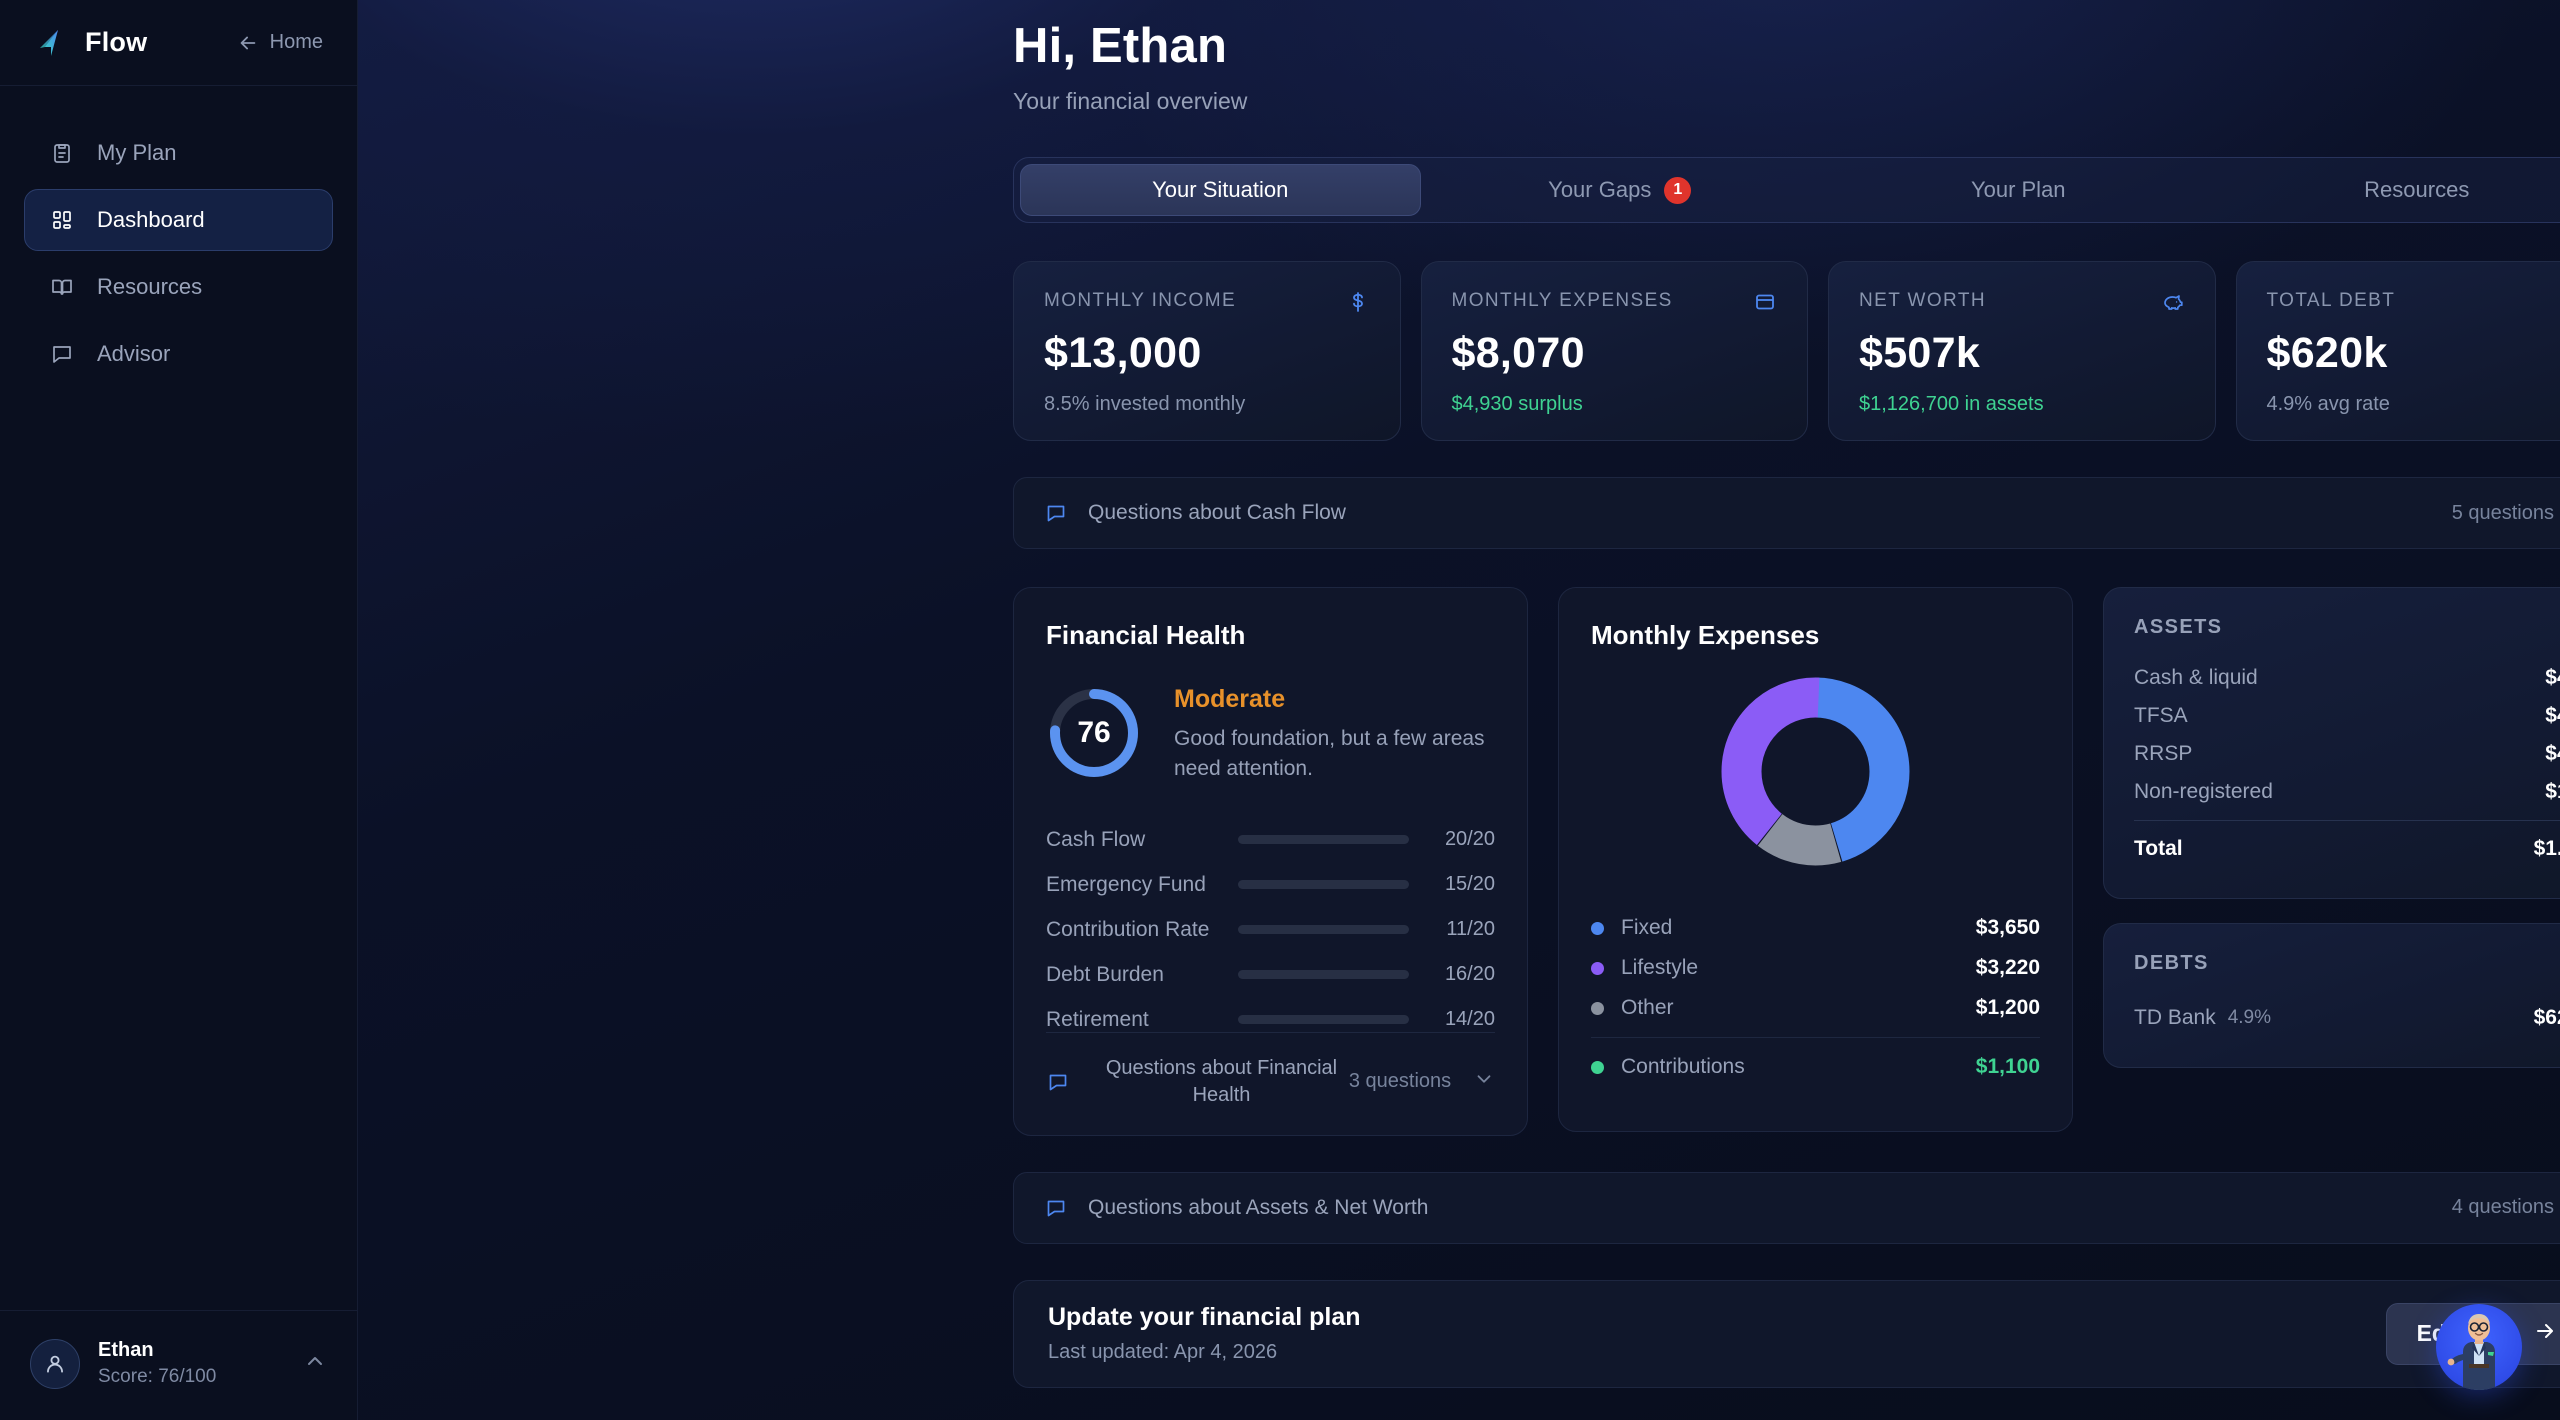 The width and height of the screenshot is (2560, 1420). Describe the element at coordinates (1204, 1317) in the screenshot. I see `banner-title: Update your financial plan` at that location.